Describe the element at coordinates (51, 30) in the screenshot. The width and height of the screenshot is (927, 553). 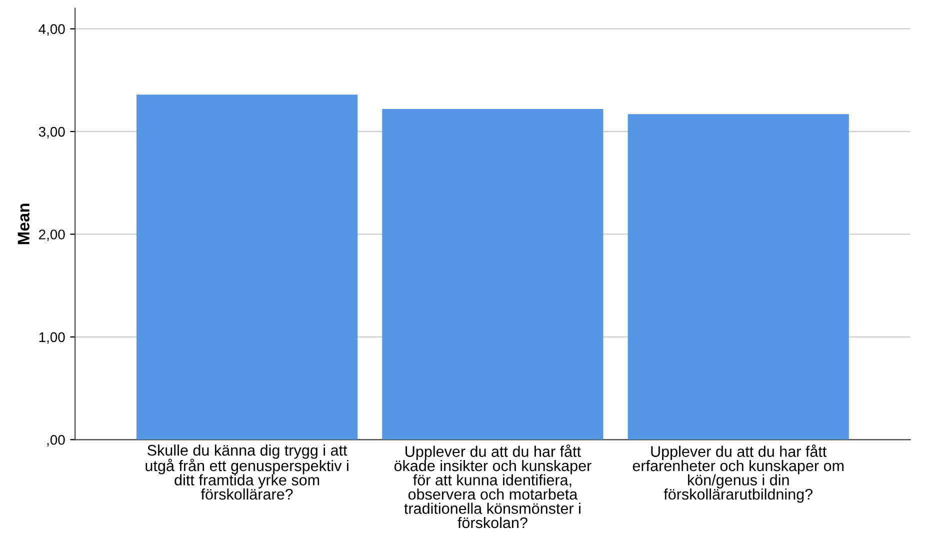
I see `y-tick-label: 4,00` at that location.